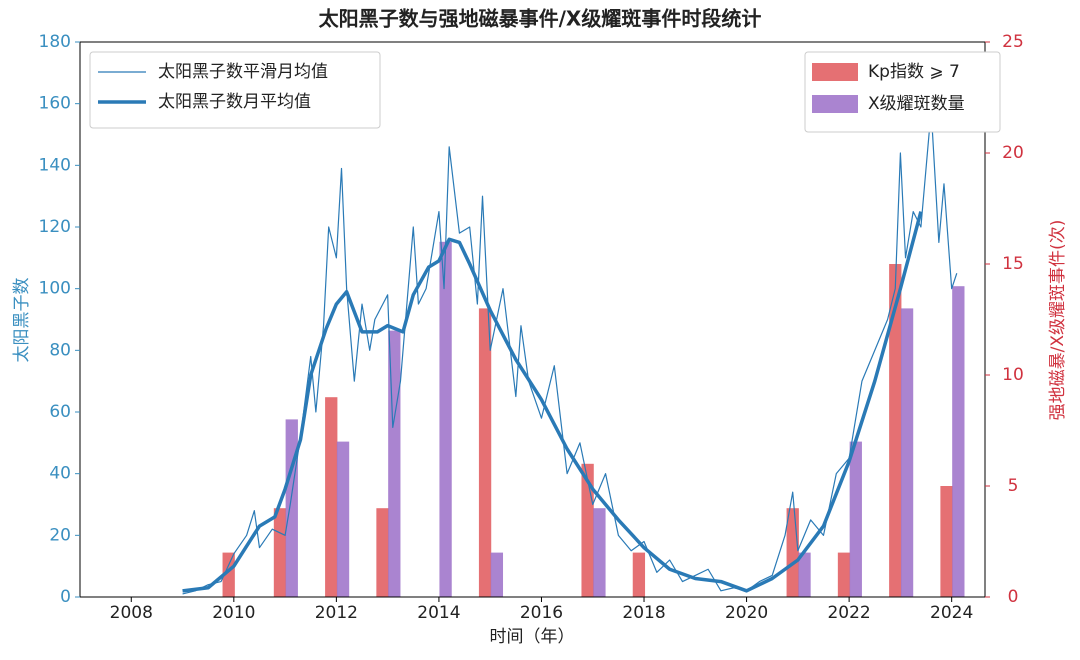  What do you see at coordinates (1058, 320) in the screenshot?
I see `y2-axis-label: 强地磁暴/X级耀斑事件(次)` at bounding box center [1058, 320].